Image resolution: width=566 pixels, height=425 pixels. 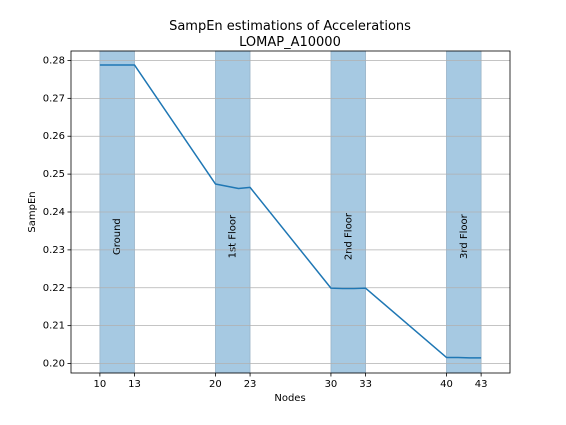 I want to click on x-tick-label-6: 40, so click(x=446, y=384).